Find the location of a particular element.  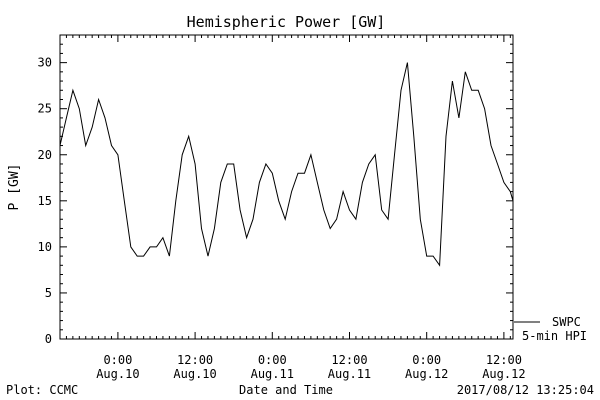

y-tick-label: 0 is located at coordinates (48, 339).